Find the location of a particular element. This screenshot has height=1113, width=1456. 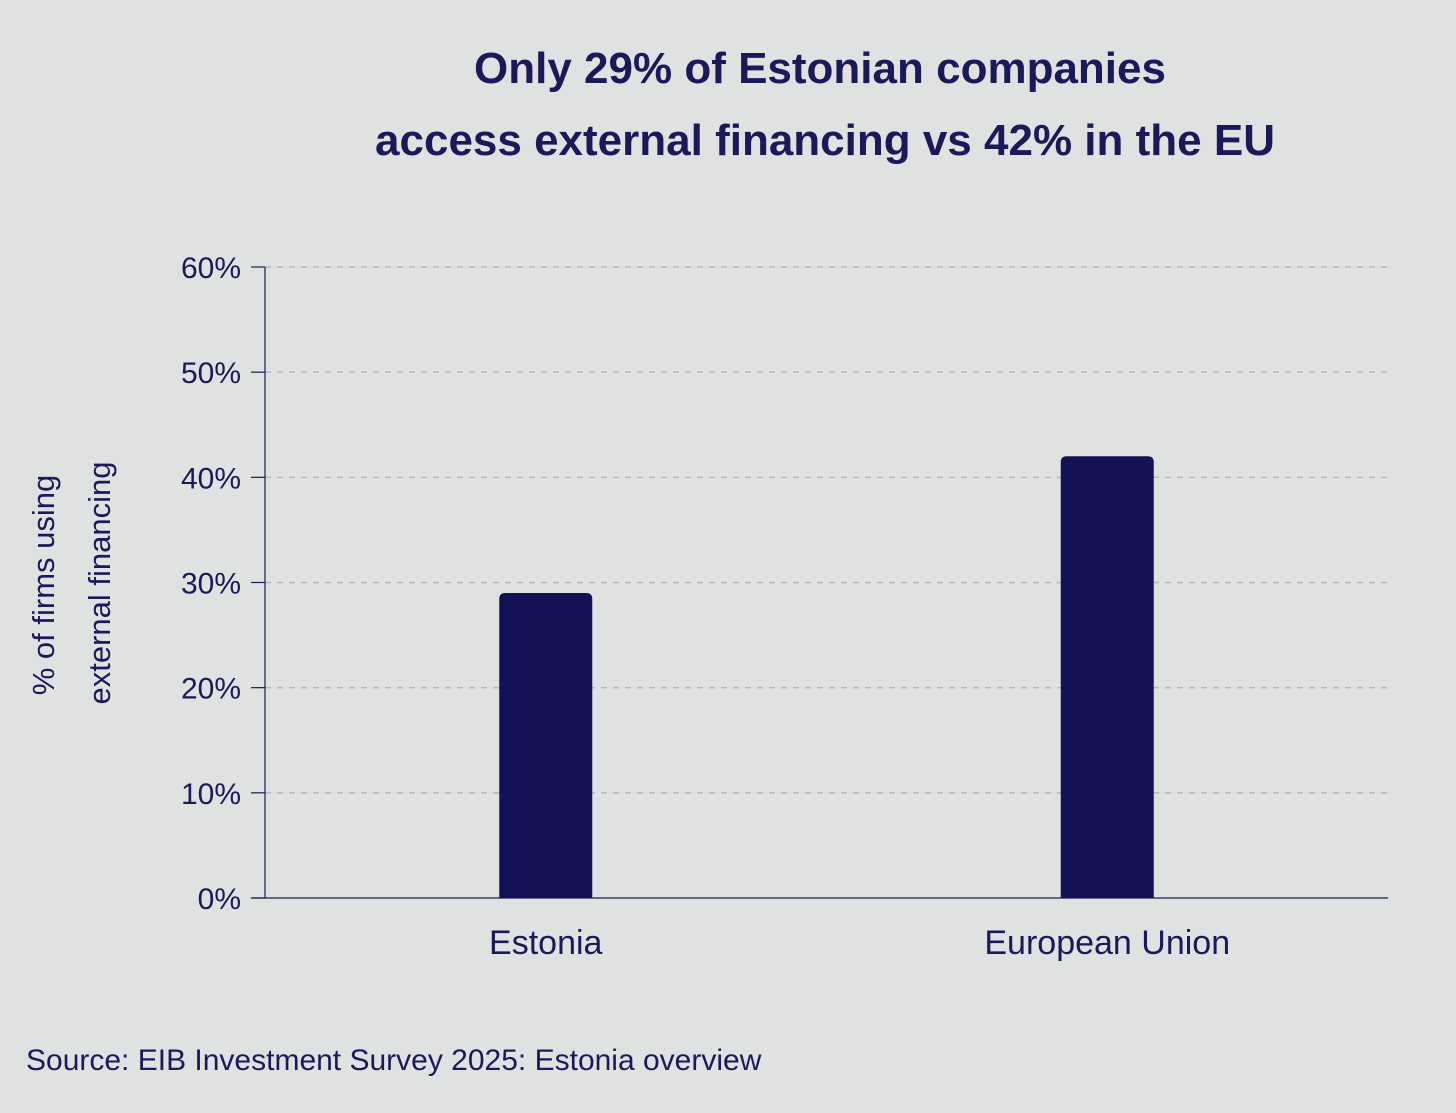

y-tick-label: 0% is located at coordinates (219, 899).